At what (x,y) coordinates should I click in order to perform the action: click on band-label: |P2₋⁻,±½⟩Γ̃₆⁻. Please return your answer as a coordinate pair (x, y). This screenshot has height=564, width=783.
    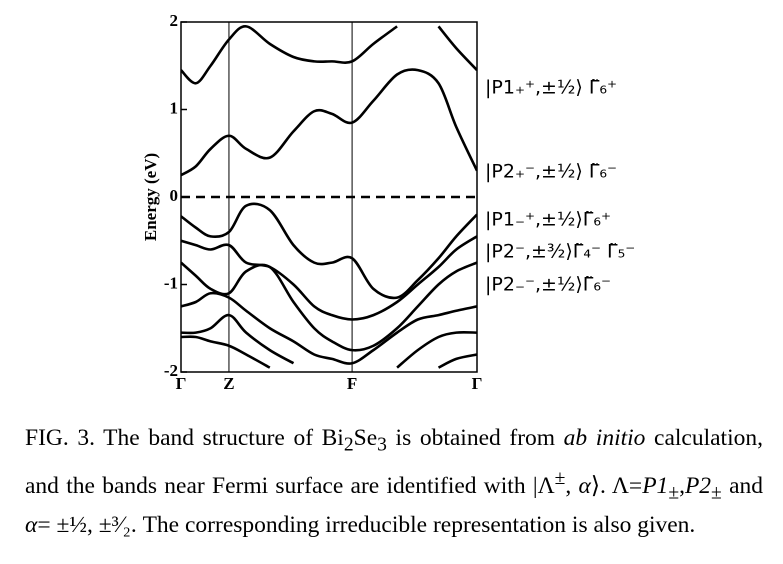
    Looking at the image, I should click on (548, 285).